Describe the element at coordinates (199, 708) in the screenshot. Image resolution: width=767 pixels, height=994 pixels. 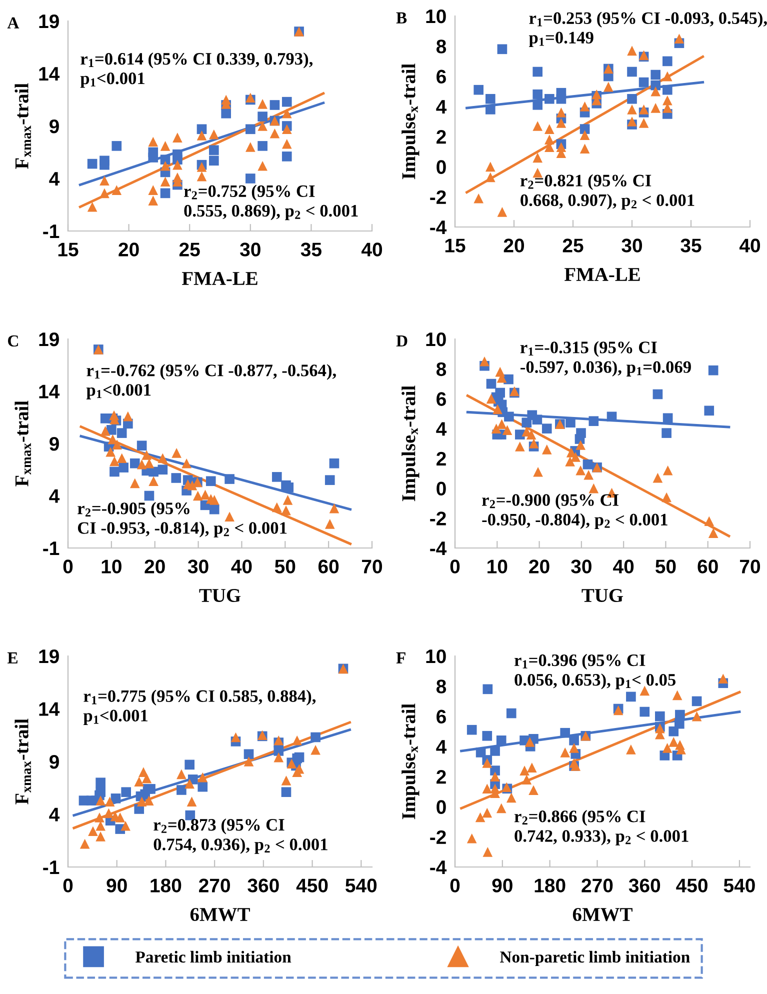
I see `annotation: r$_{1}$=0.775 (95% CI 0.585, 0.884), p$_{1}$<0.001` at that location.